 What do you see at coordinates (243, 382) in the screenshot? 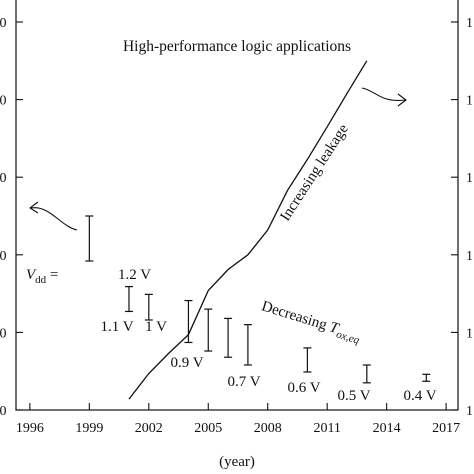
I see `vdd-value-label: 0.7 V` at bounding box center [243, 382].